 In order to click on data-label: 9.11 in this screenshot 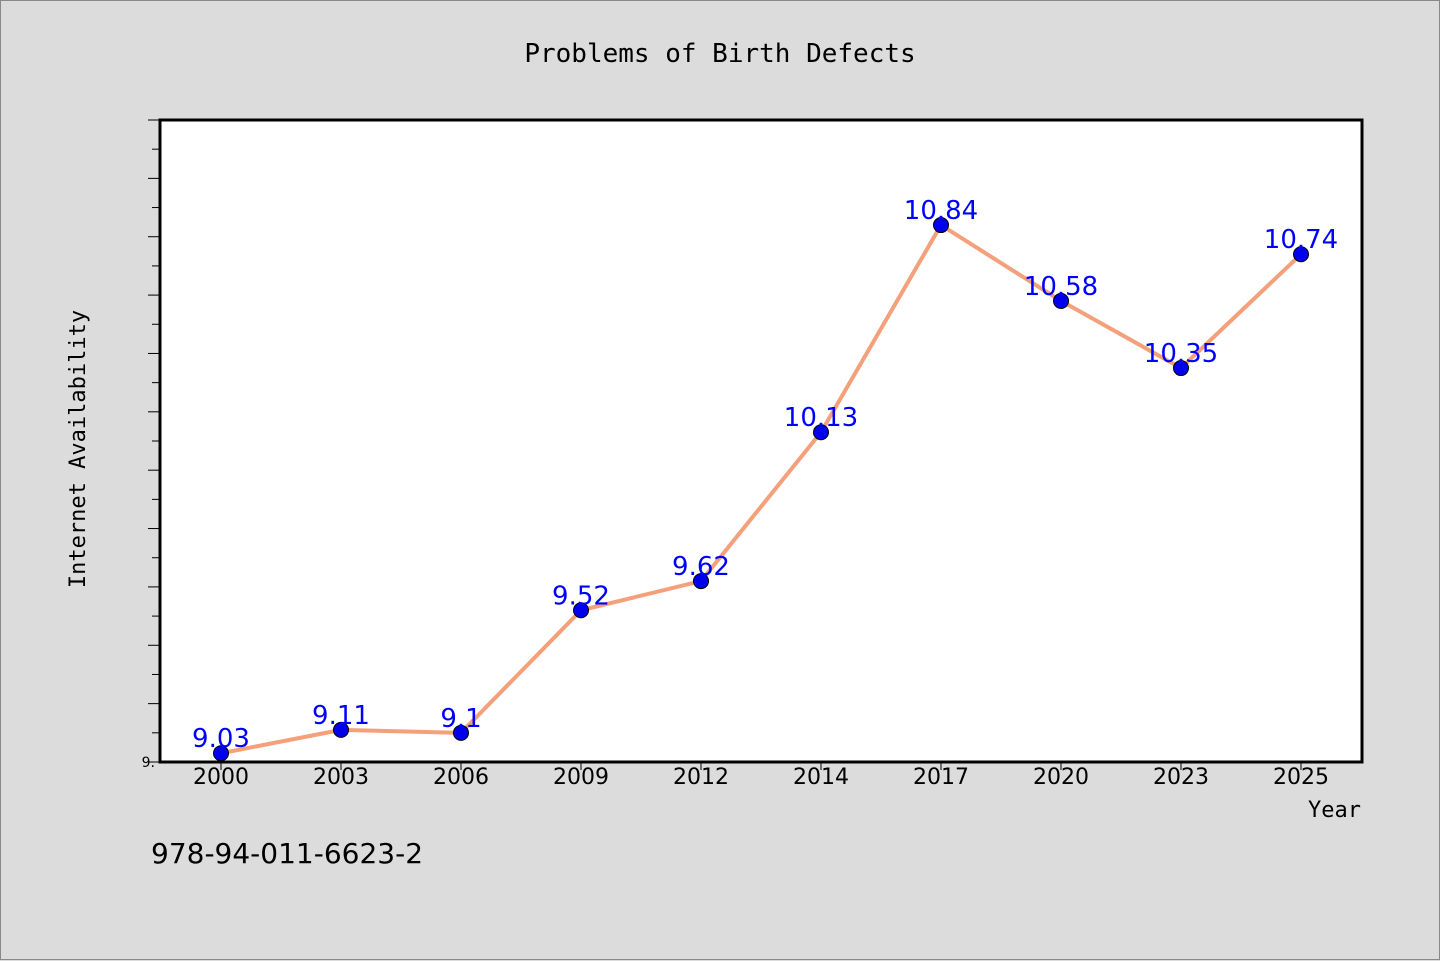, I will do `click(341, 716)`.